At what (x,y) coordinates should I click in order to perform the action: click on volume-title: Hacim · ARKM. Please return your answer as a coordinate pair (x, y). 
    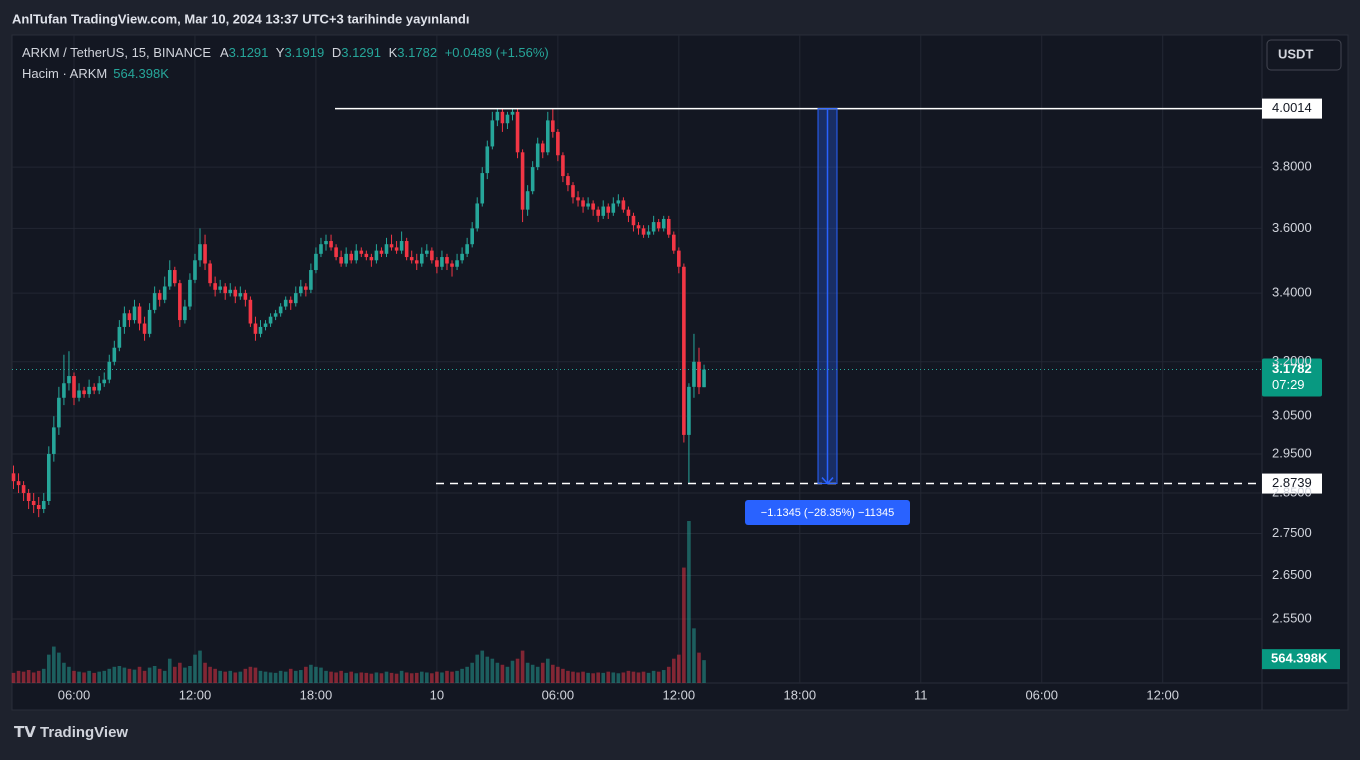
    Looking at the image, I should click on (64, 73).